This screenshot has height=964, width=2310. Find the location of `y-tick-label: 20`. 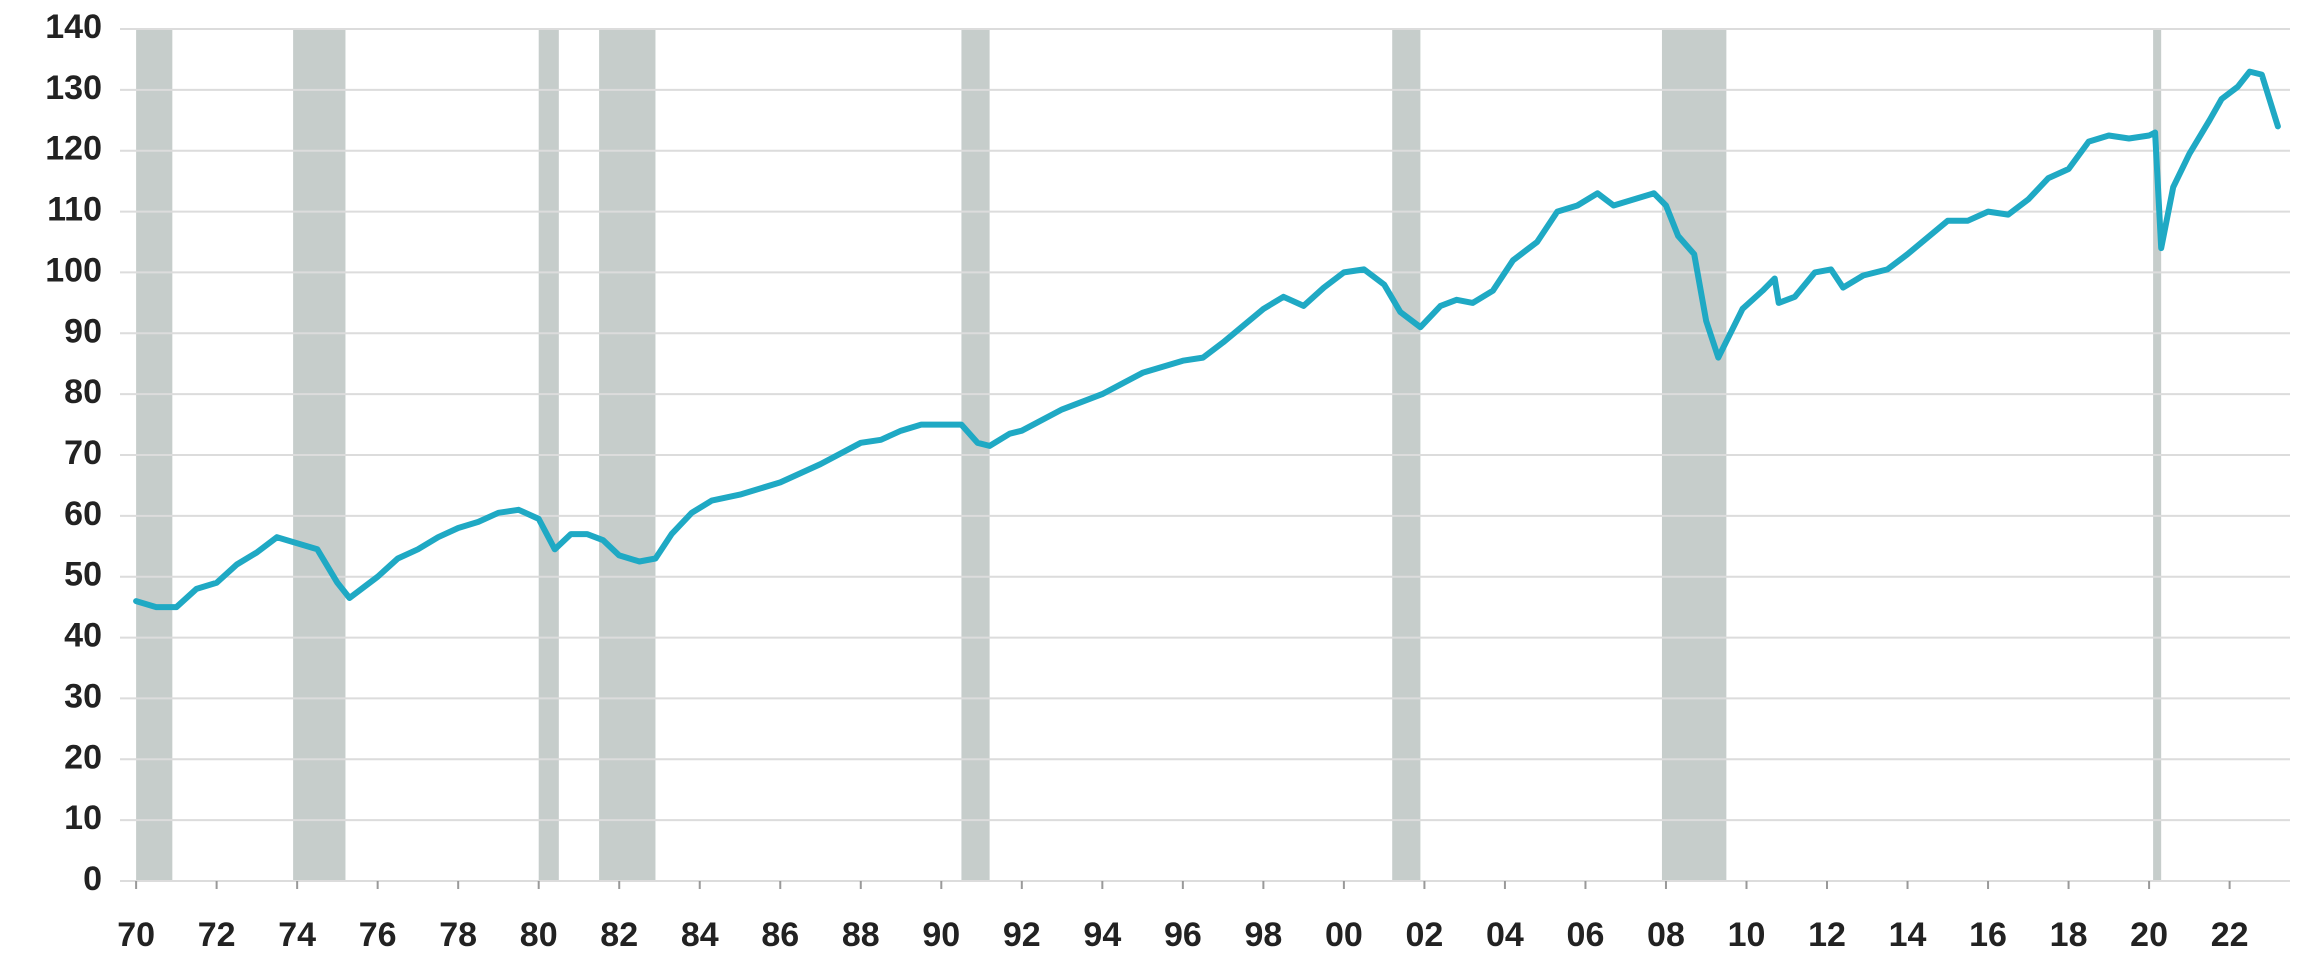

y-tick-label: 20 is located at coordinates (83, 757).